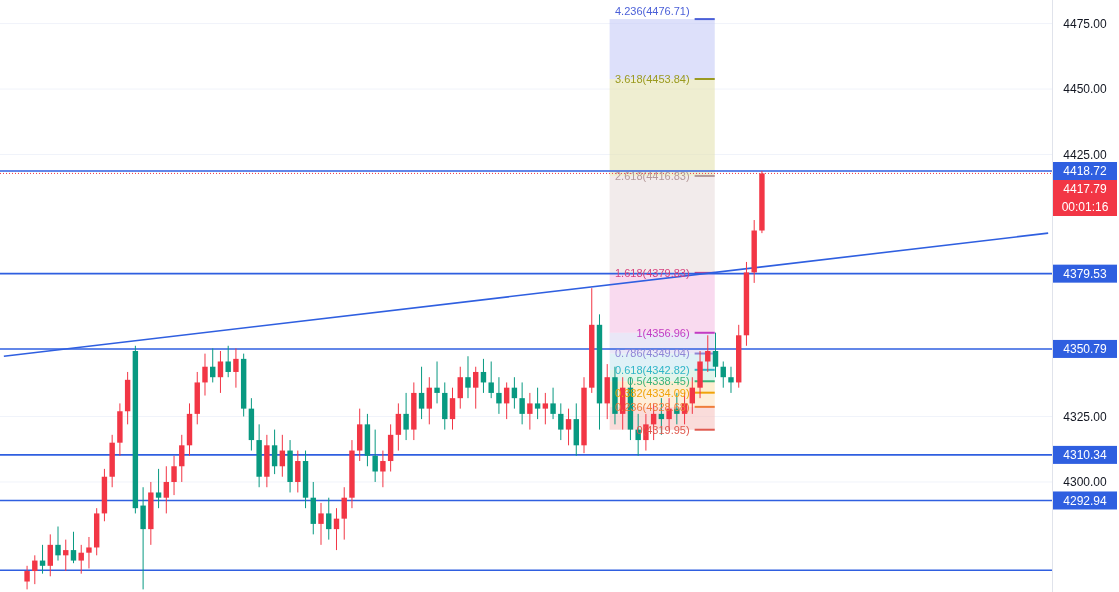  I want to click on ref-line-label: 4379.53, so click(1085, 273).